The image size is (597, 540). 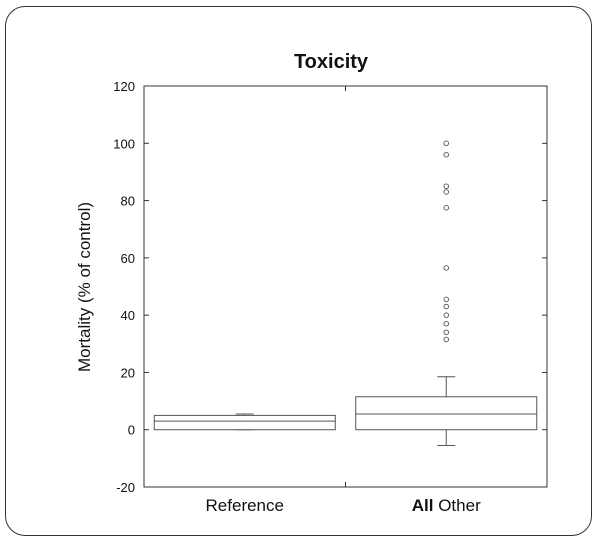 I want to click on box-group, so click(x=244, y=422).